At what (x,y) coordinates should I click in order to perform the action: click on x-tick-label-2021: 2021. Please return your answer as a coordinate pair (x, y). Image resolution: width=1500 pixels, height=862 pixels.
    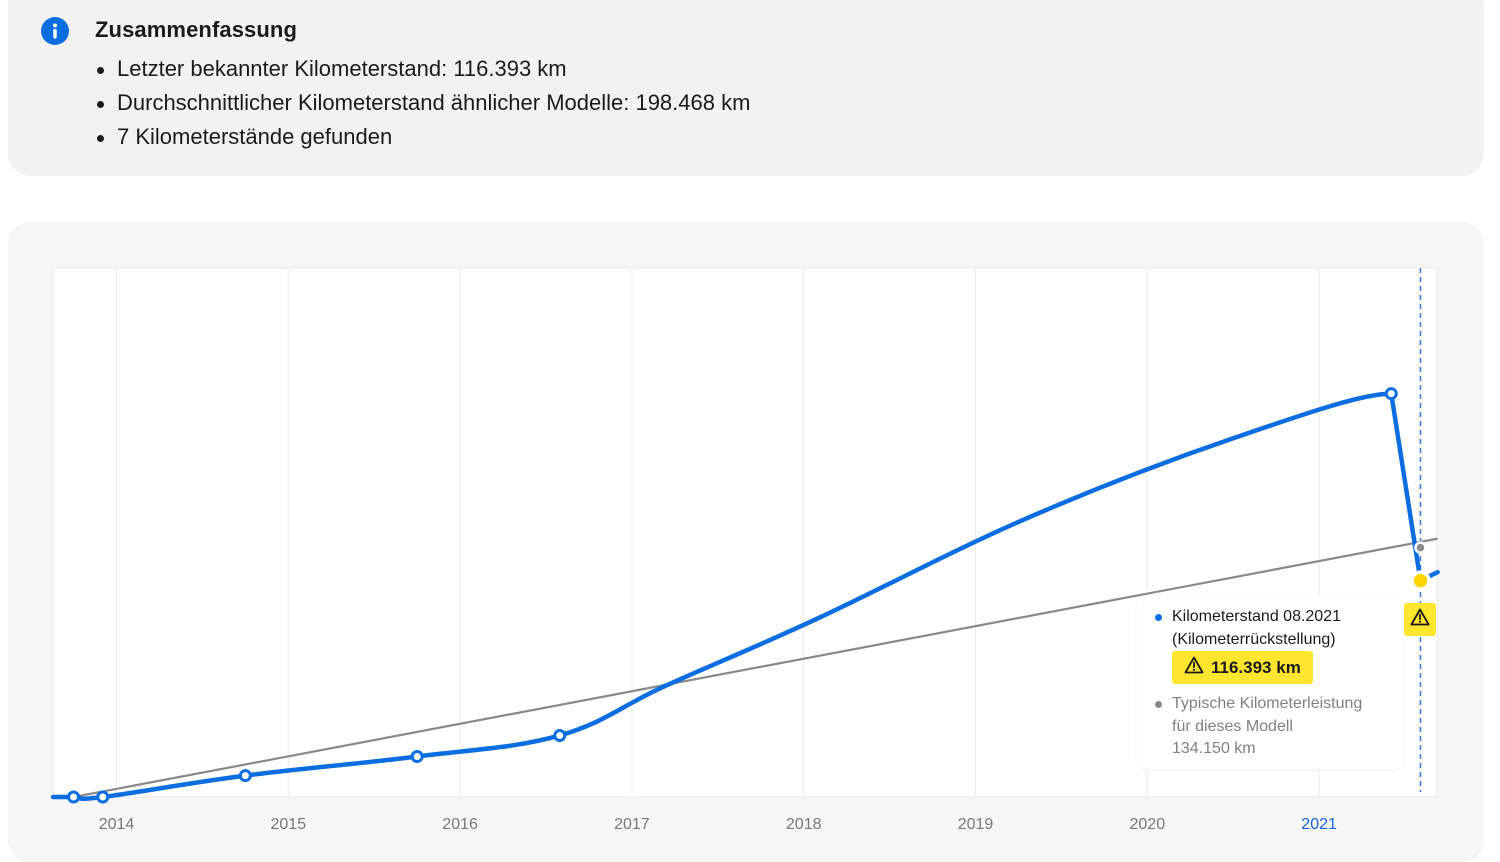
    Looking at the image, I should click on (1319, 824).